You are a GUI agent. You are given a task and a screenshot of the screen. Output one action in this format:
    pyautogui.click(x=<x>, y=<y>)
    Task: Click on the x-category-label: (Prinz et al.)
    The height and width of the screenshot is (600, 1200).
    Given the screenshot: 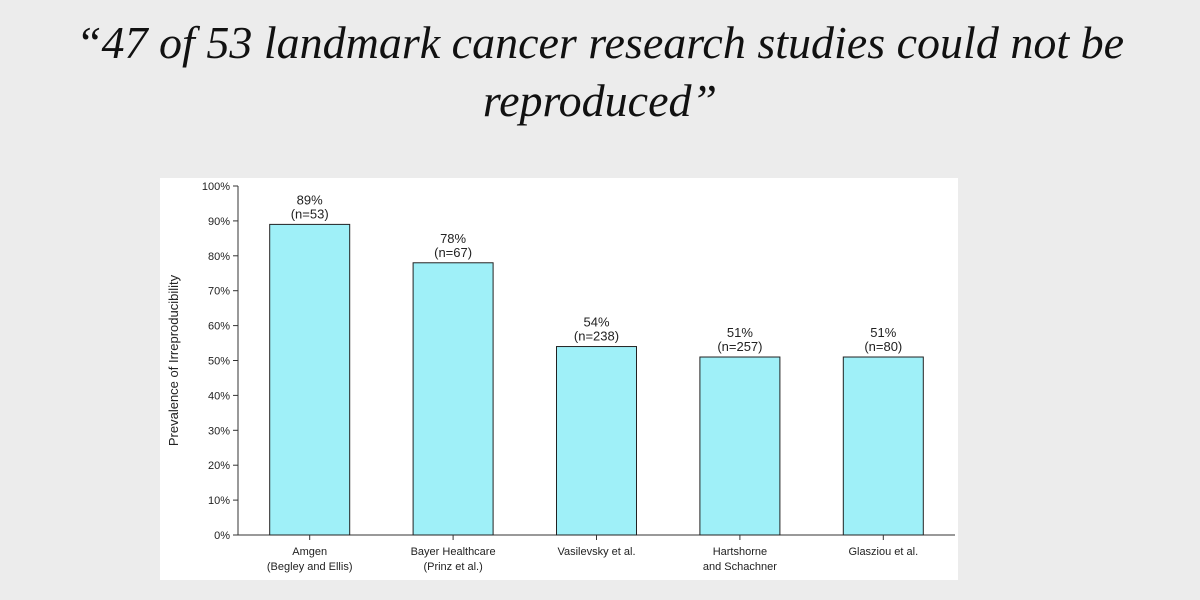 What is the action you would take?
    pyautogui.click(x=452, y=567)
    